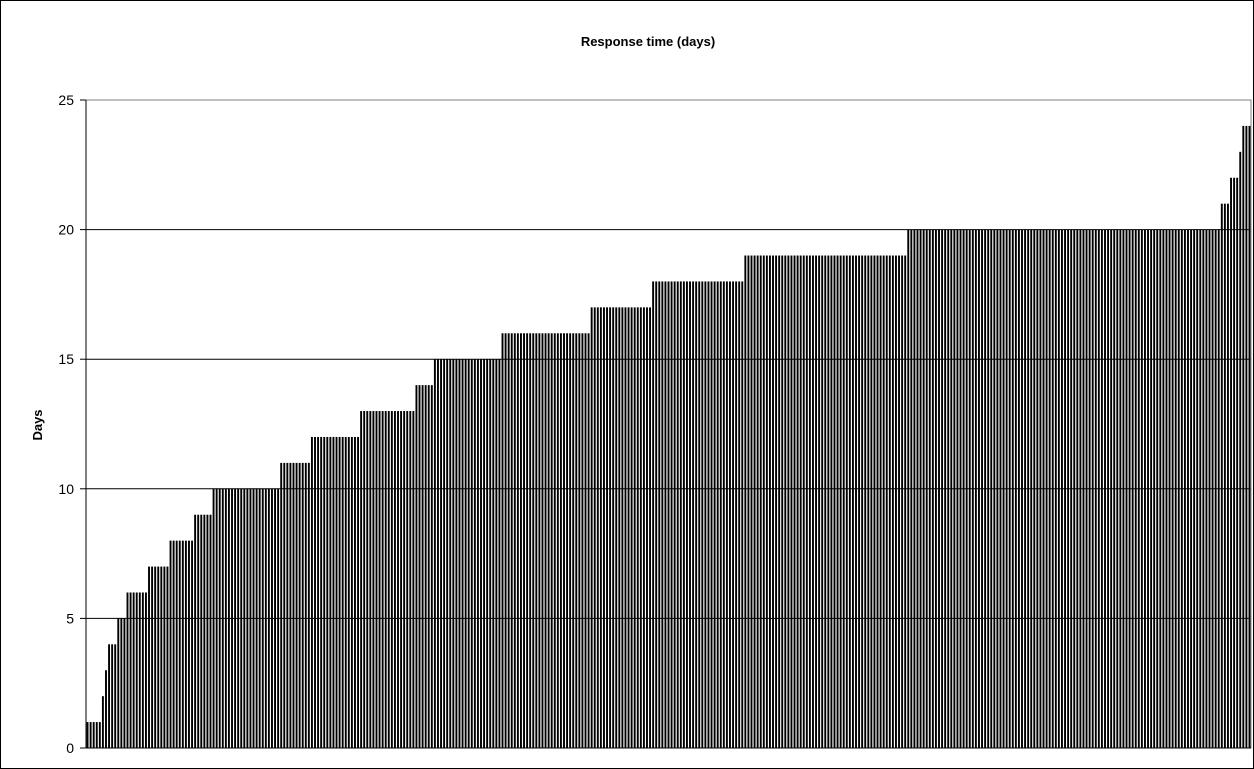 The width and height of the screenshot is (1254, 769). I want to click on y-axis-ticks: 0 5 10 15 20 25, so click(72, 424).